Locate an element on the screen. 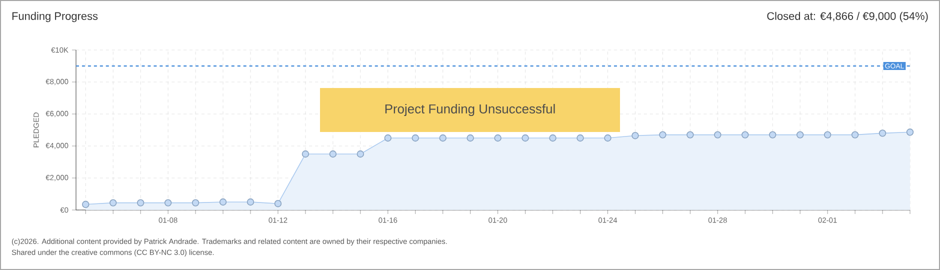  chart-subtitle: Closed at: €4,866 / €9,000 (54%) is located at coordinates (847, 17).